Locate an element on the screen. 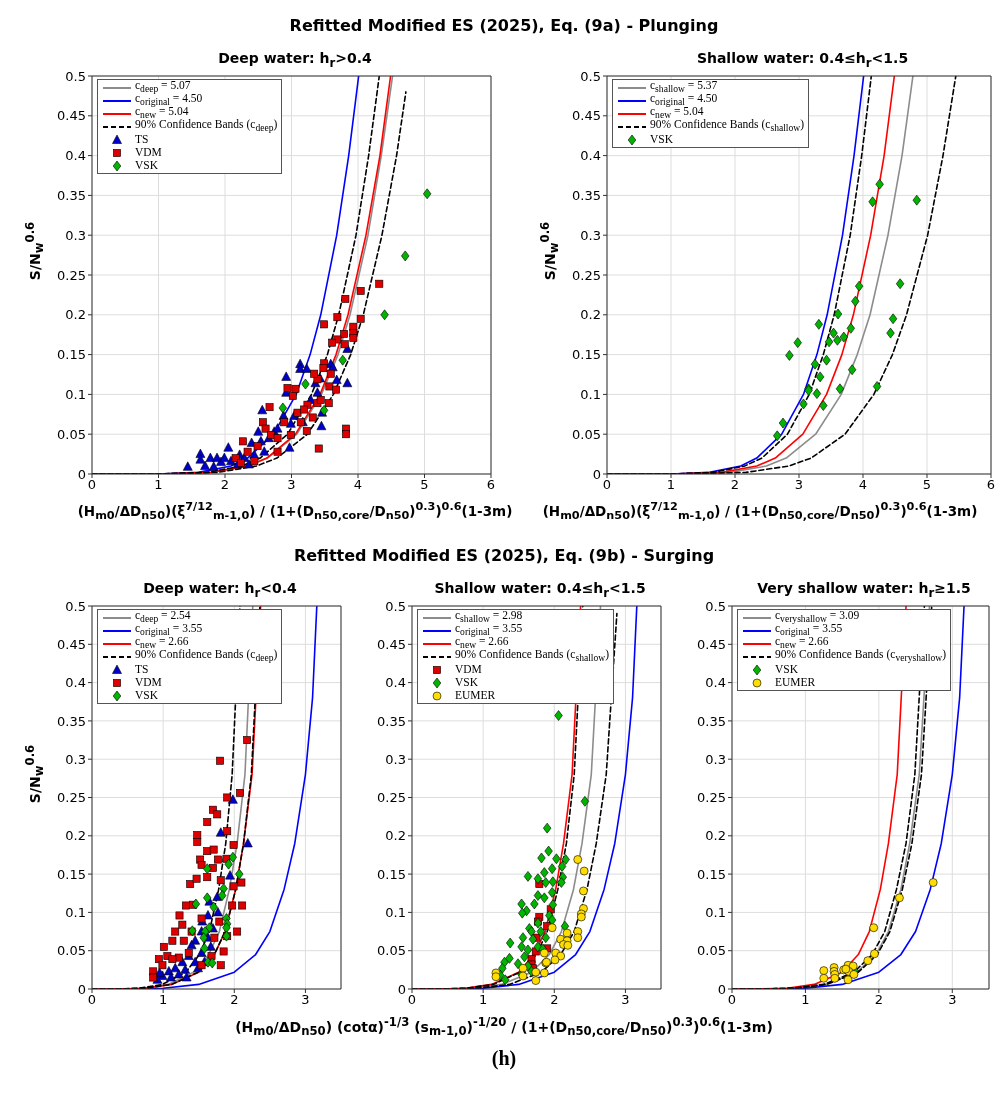 The height and width of the screenshot is (1099, 1008). chart-title: Refitted Modified ES (2025), Eq. (9a) - Plunging is located at coordinates (504, 25).